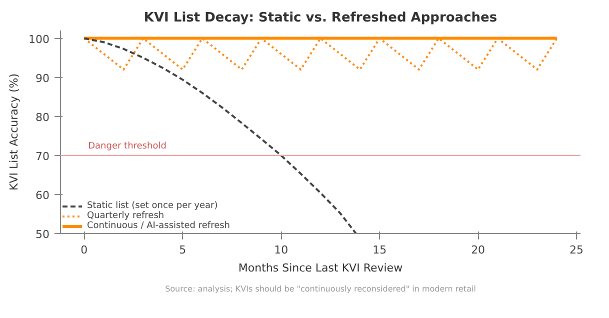  What do you see at coordinates (182, 250) in the screenshot?
I see `x-tick-label: 5` at bounding box center [182, 250].